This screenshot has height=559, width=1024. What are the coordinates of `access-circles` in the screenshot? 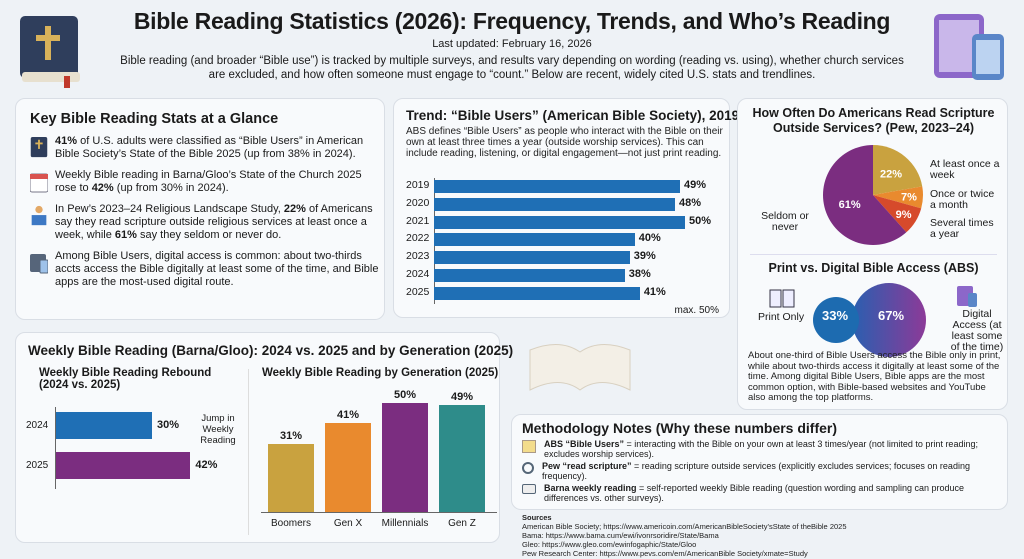 It's located at (869, 320).